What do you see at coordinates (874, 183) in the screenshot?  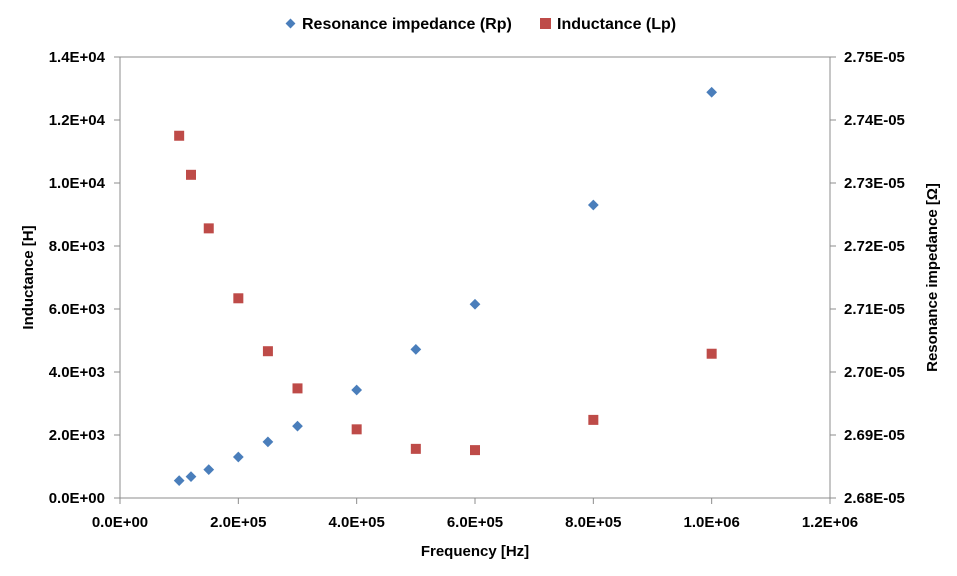 I see `right-y-tick-label: 2.73E-05` at bounding box center [874, 183].